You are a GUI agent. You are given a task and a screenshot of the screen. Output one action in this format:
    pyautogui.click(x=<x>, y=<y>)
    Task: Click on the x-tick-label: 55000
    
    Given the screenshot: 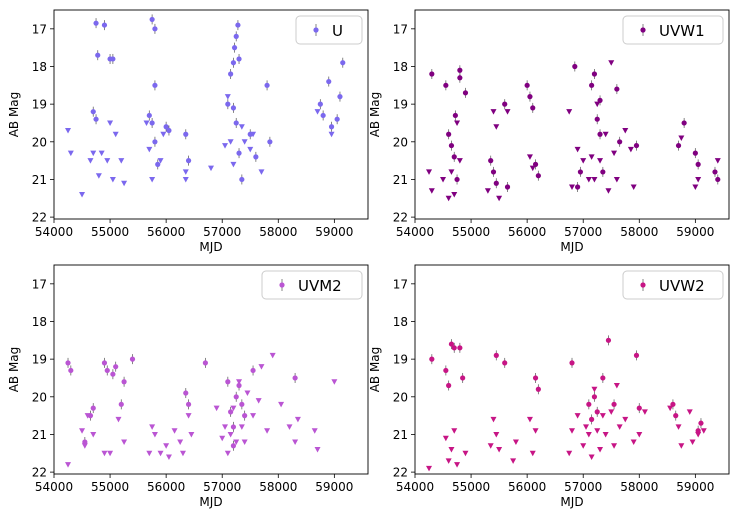 What is the action you would take?
    pyautogui.click(x=110, y=487)
    